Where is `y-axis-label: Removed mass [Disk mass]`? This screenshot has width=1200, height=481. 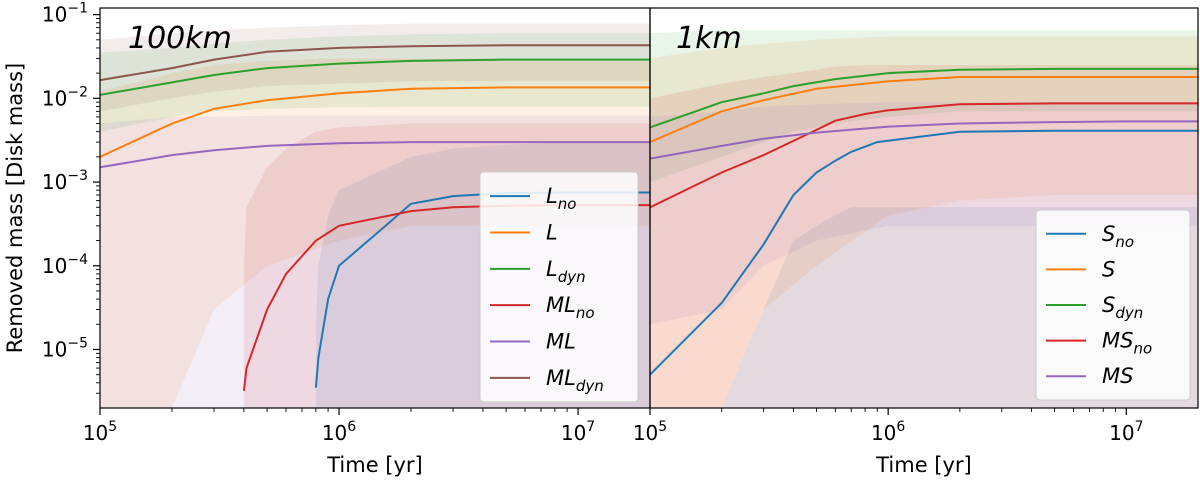
y-axis-label: Removed mass [Disk mass] is located at coordinates (15, 208).